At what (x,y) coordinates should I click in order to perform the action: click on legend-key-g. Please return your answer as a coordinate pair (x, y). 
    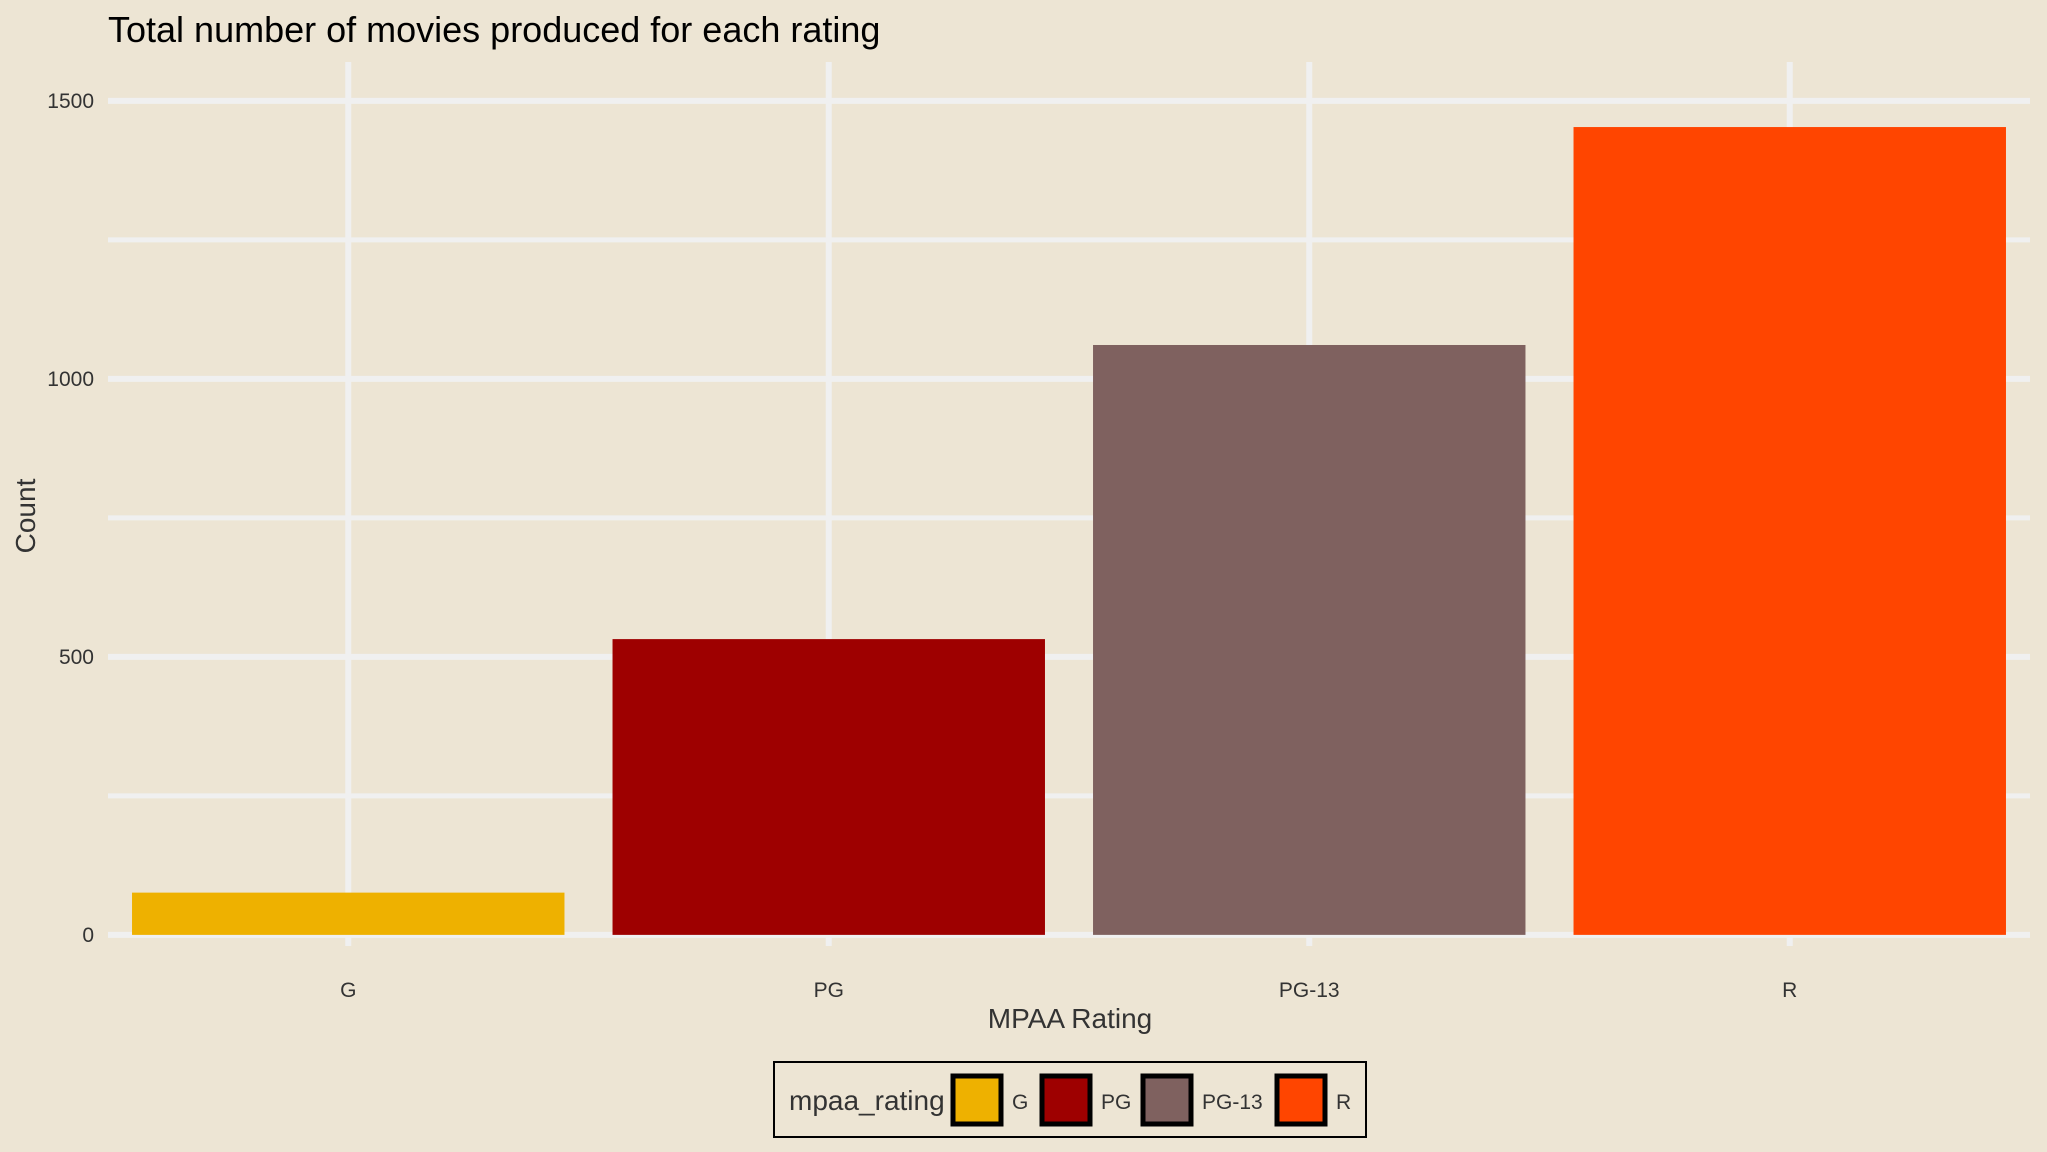
    Looking at the image, I should click on (977, 1100).